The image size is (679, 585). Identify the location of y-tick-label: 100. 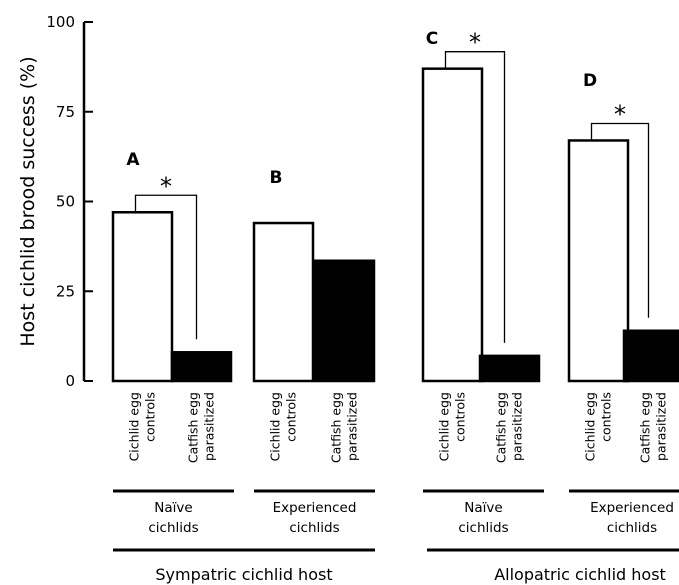
(60, 22).